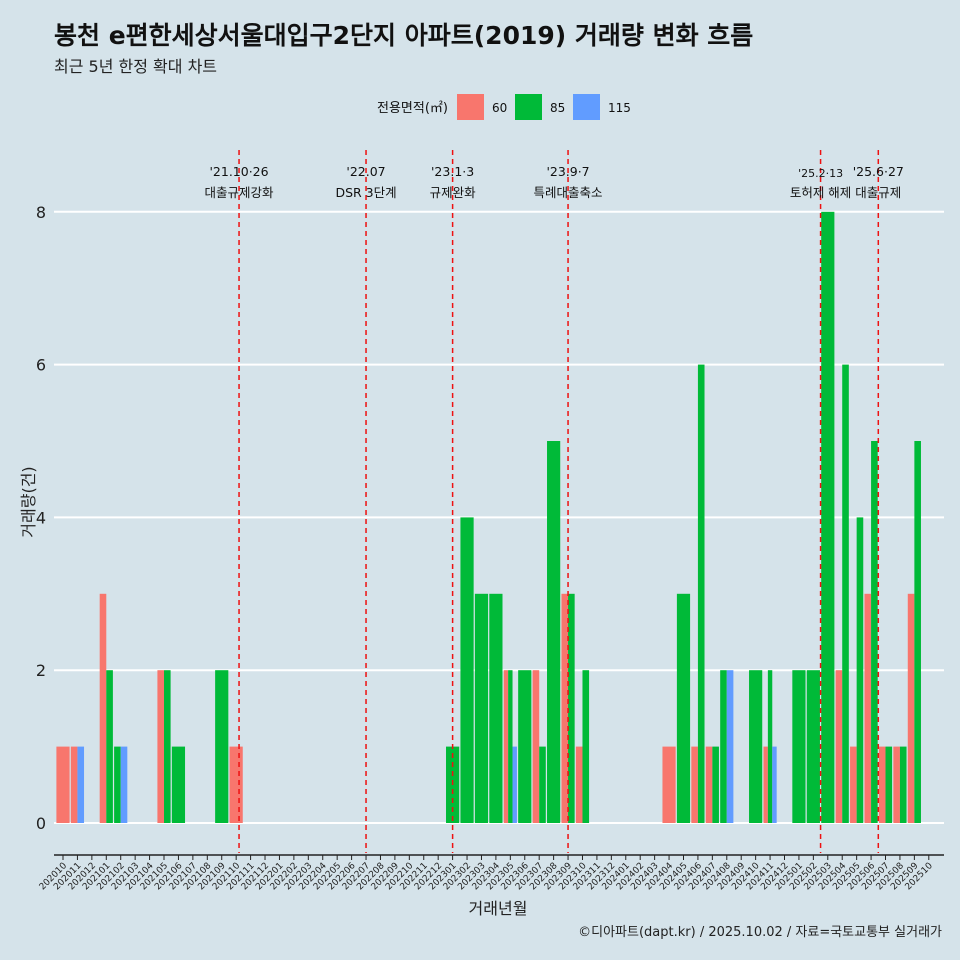  What do you see at coordinates (41, 517) in the screenshot?
I see `y-tick-label: 4` at bounding box center [41, 517].